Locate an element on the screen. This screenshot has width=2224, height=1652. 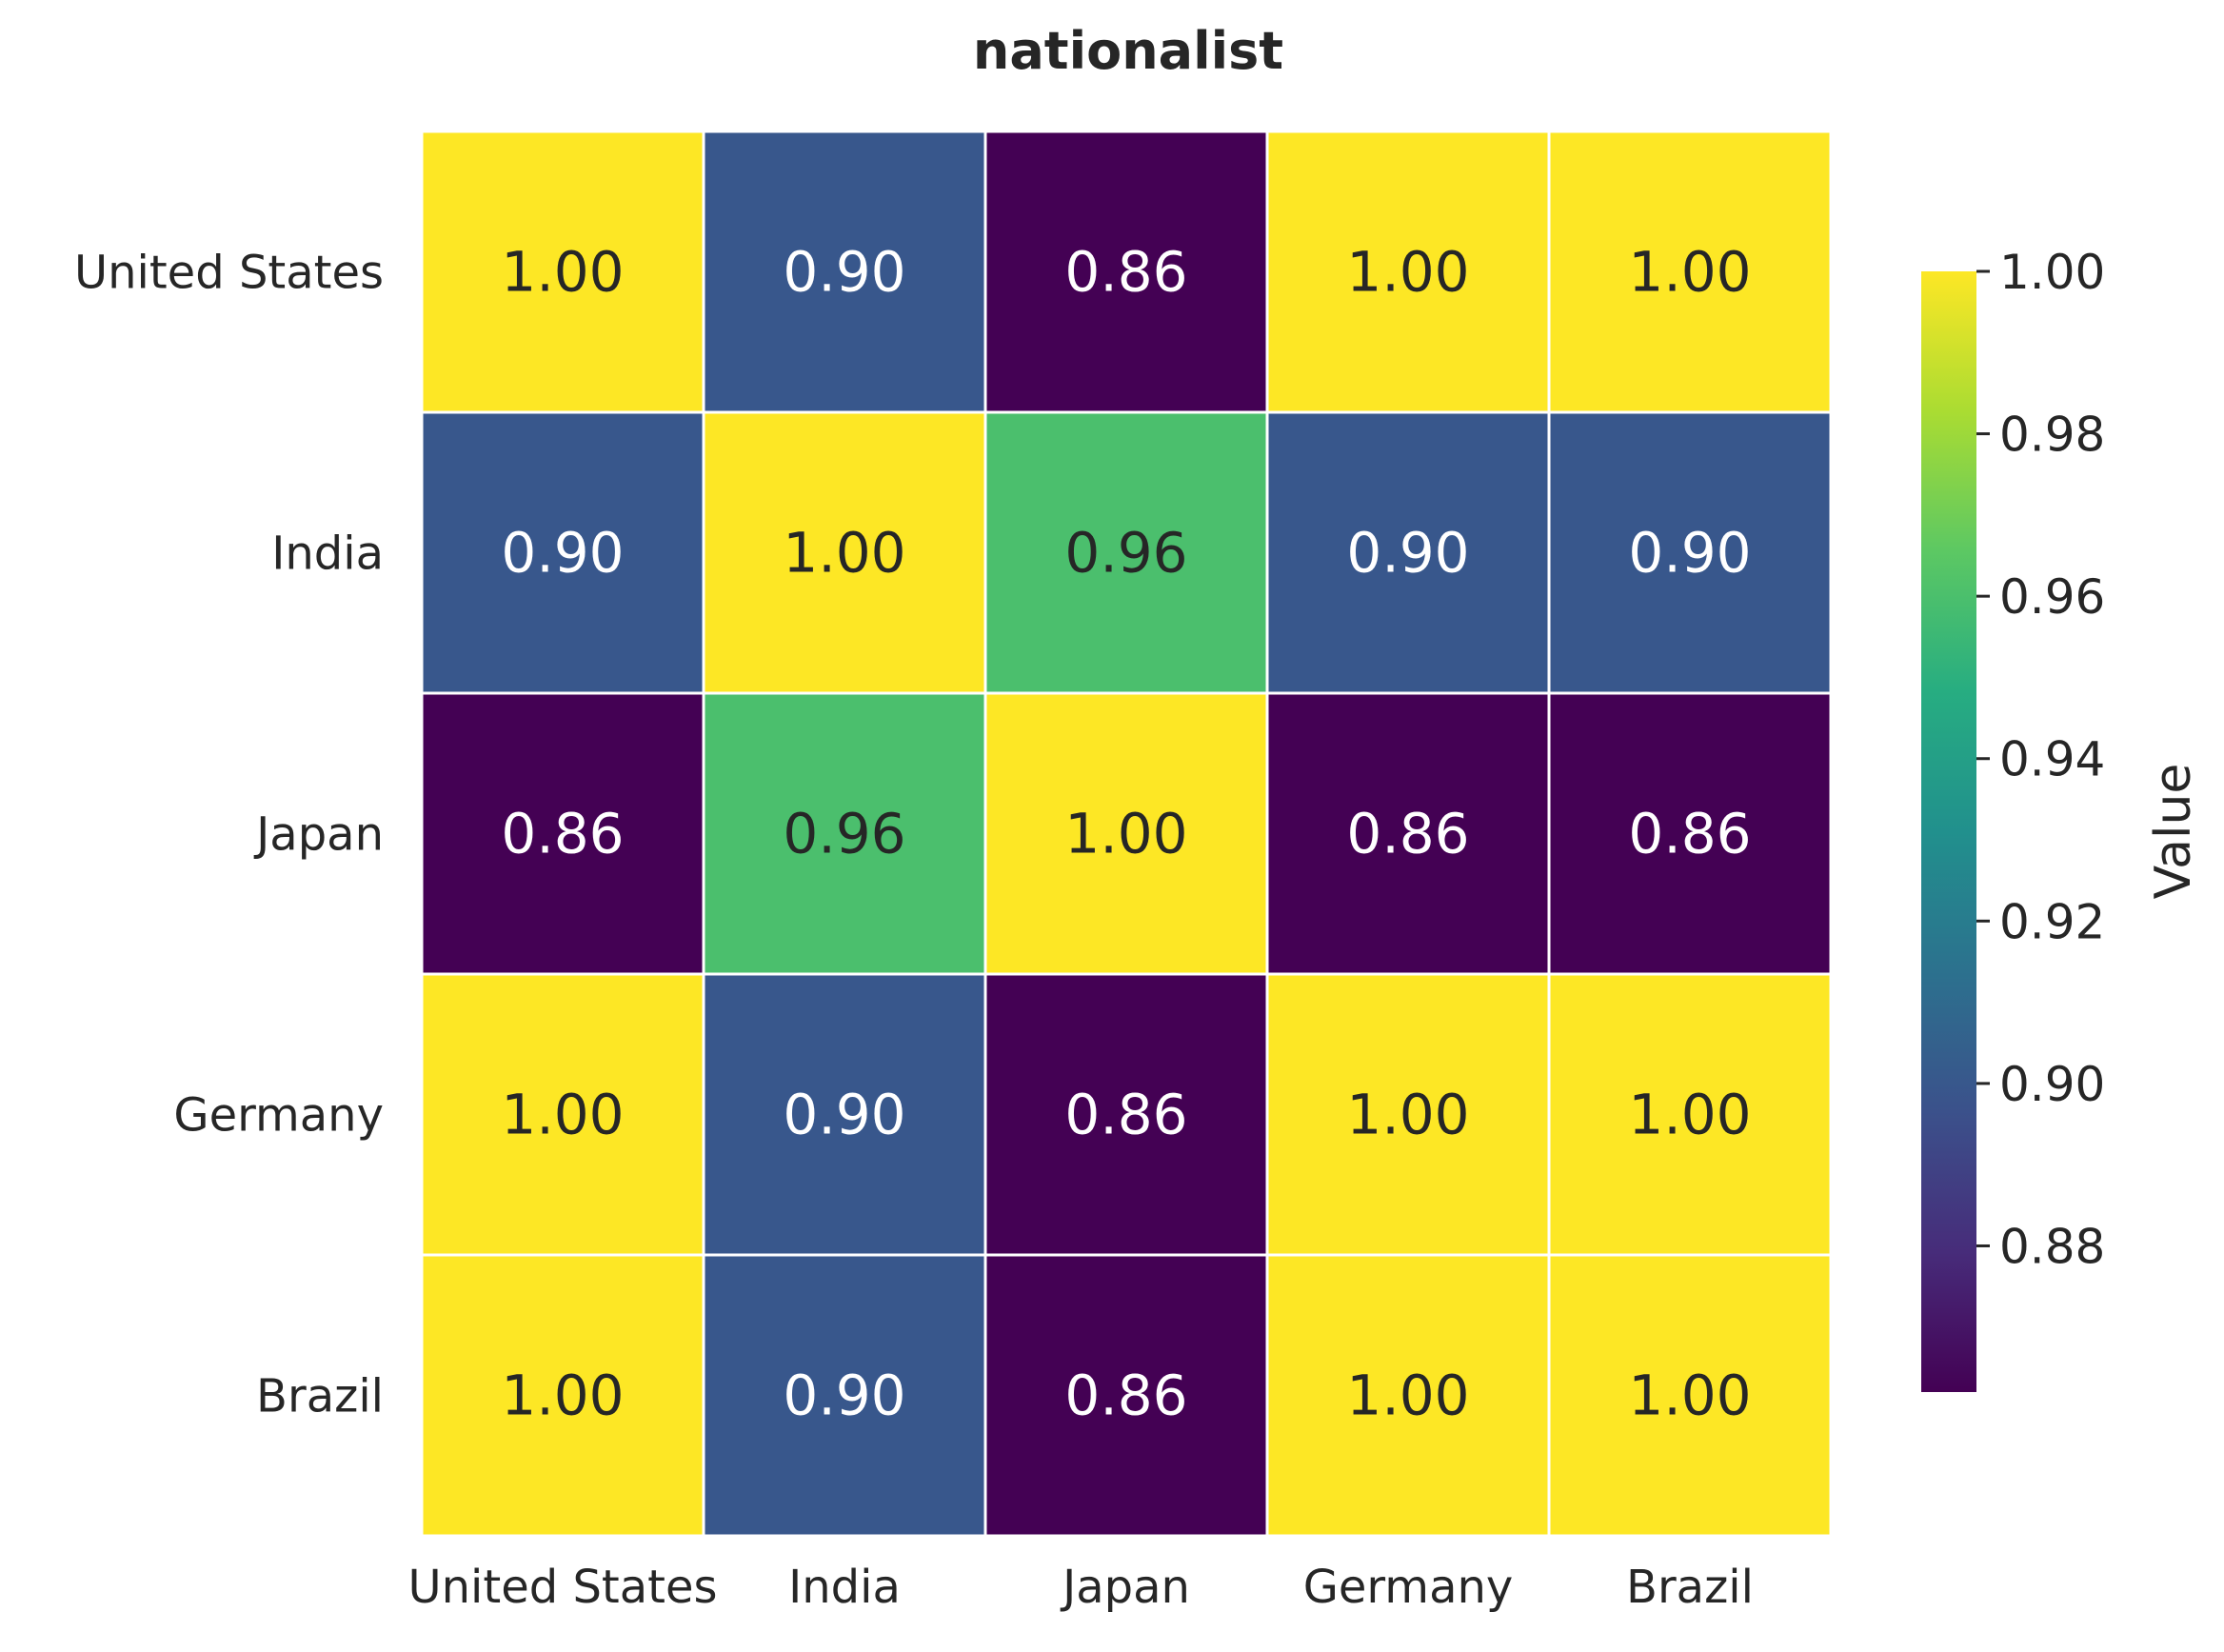
heatmap-cell-r4-c0 is located at coordinates (562, 1396).